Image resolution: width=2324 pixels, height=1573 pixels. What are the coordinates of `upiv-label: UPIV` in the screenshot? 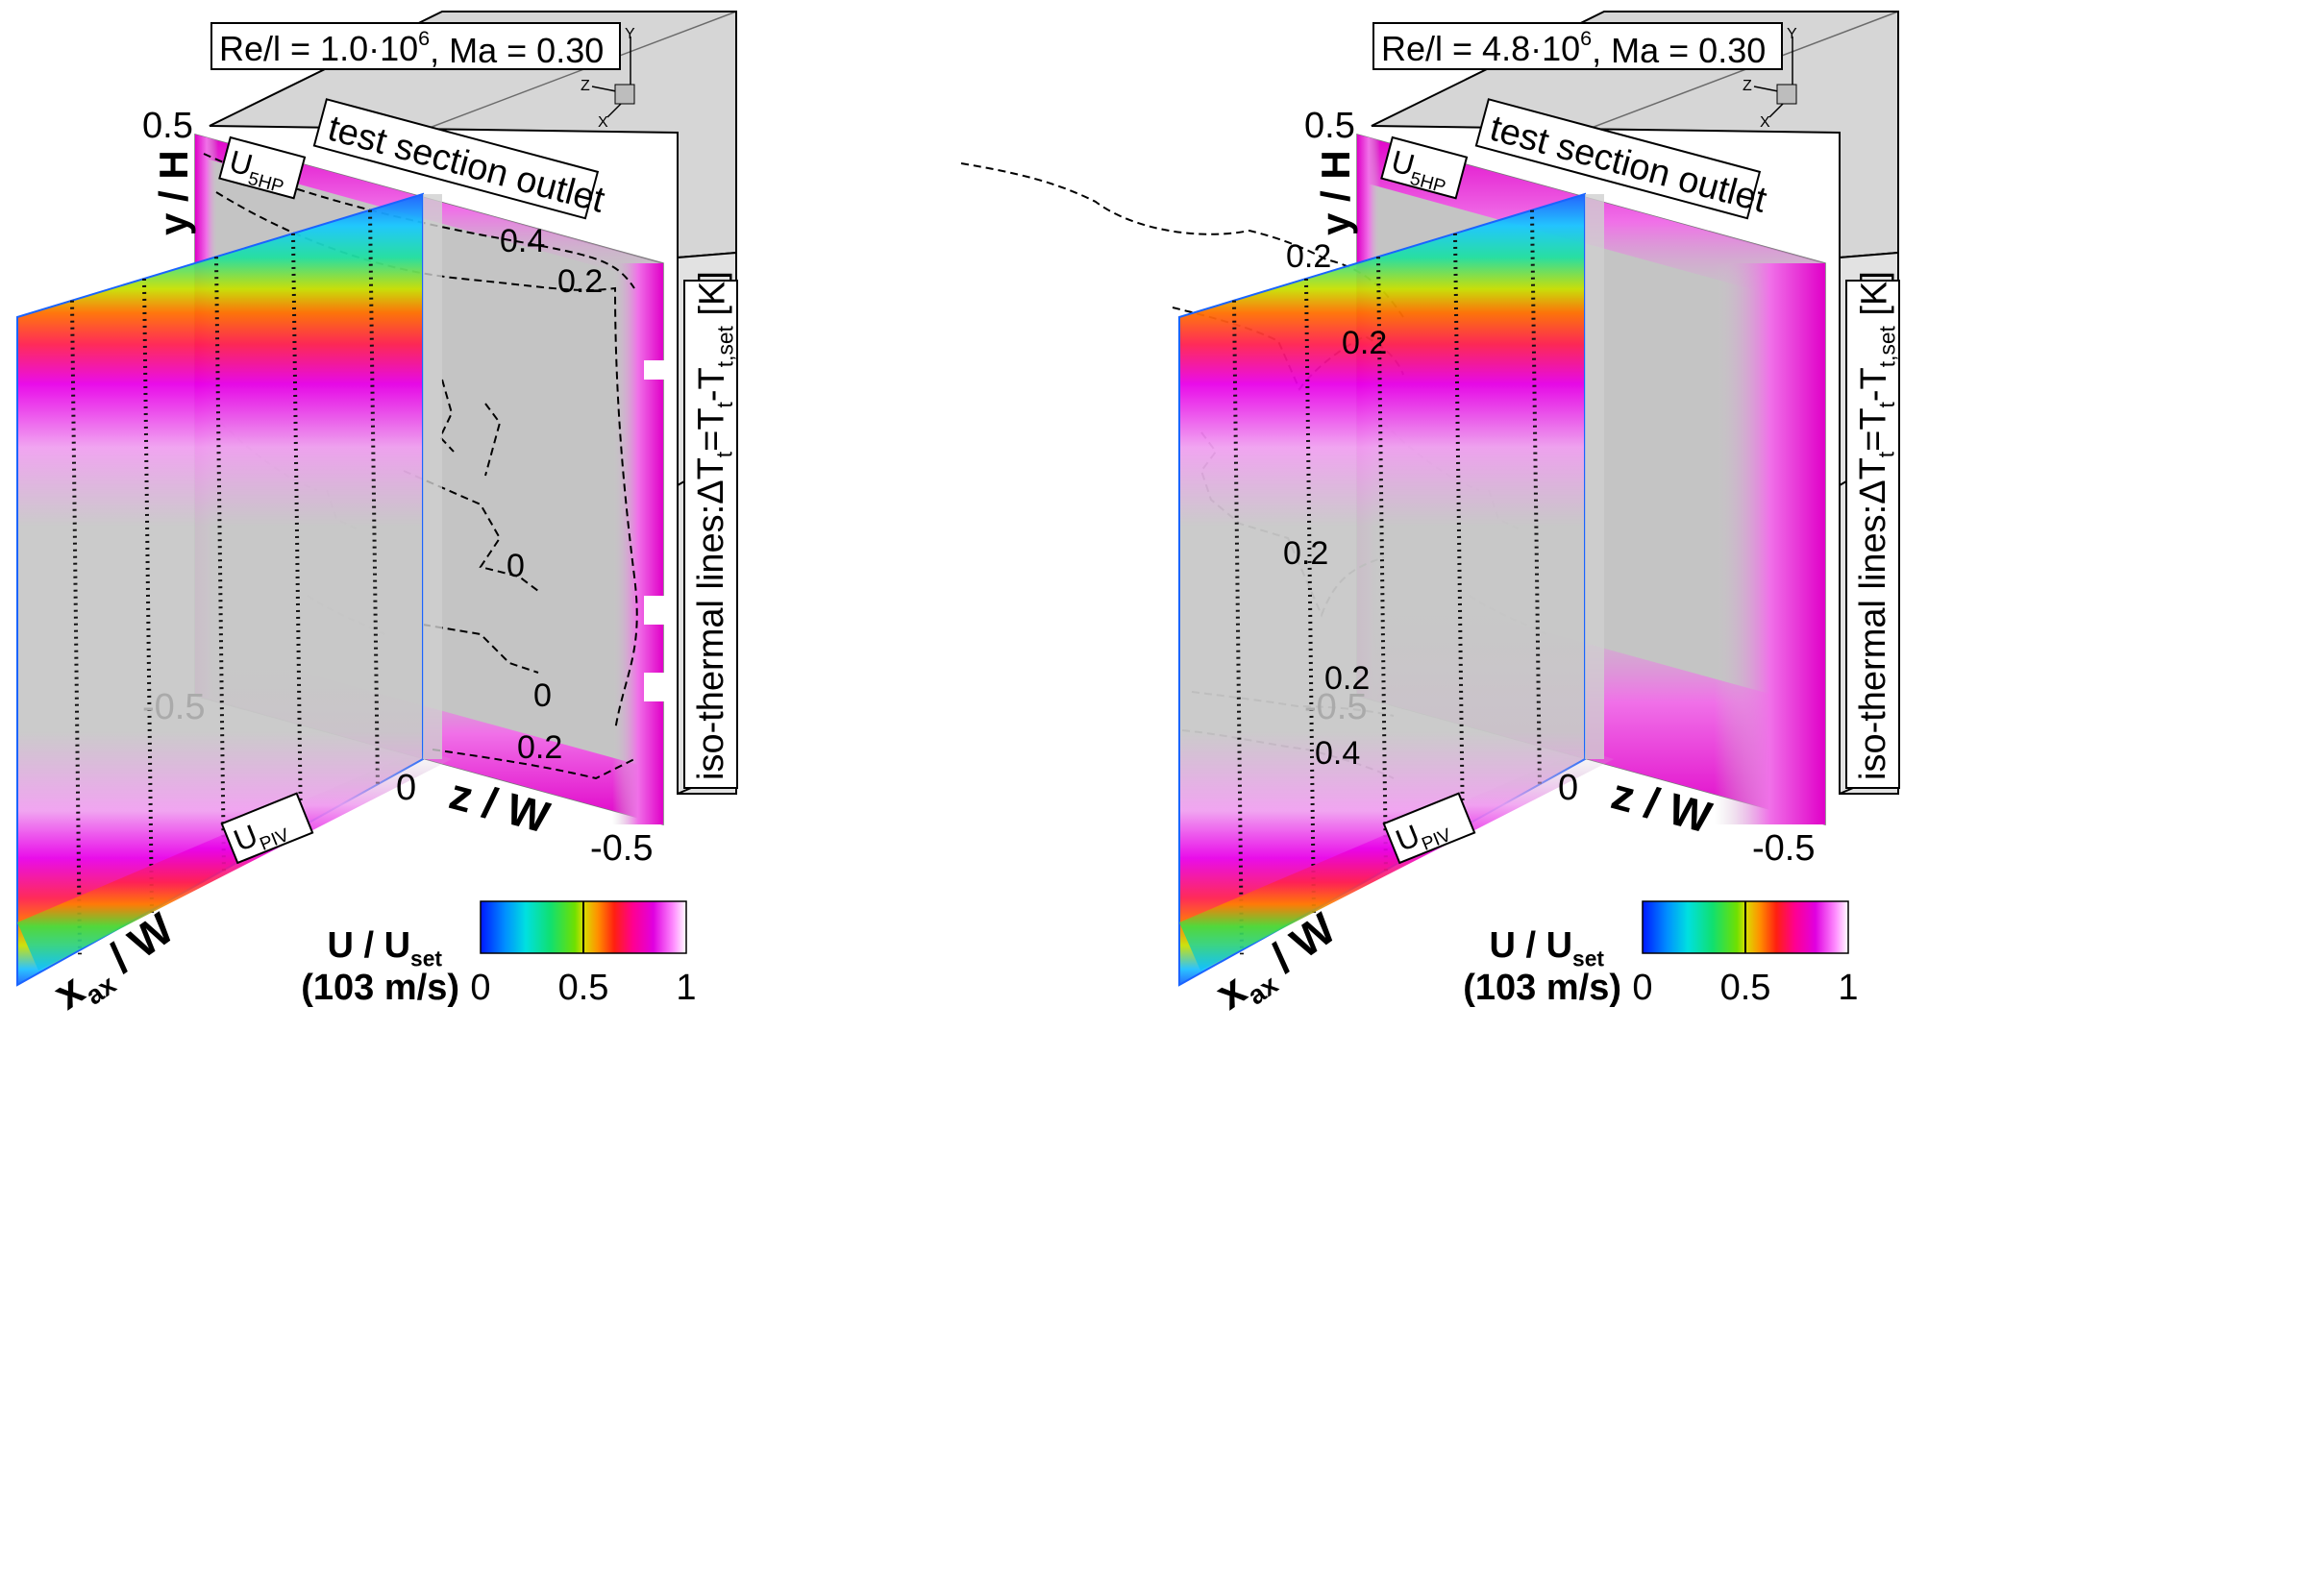 It's located at (267, 828).